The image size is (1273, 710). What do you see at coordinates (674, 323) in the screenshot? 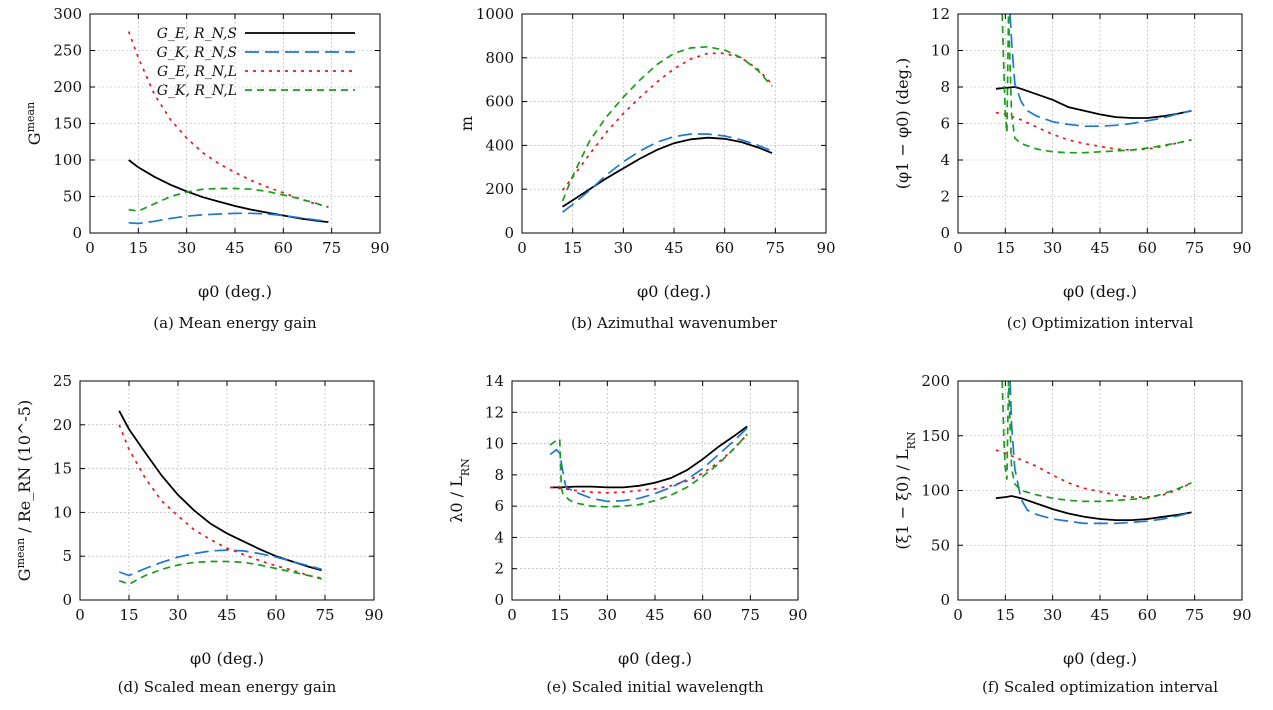
I see `panel-caption: (b) Azimuthal wavenumber` at bounding box center [674, 323].